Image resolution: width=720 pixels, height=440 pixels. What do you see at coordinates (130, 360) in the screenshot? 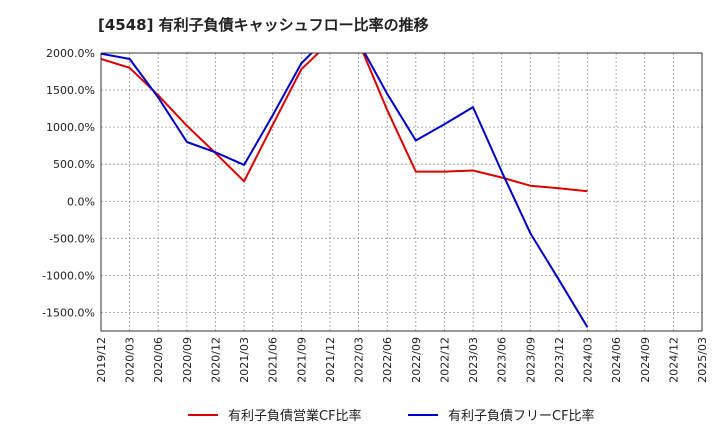
I see `x-tick-label: 2020/03` at bounding box center [130, 360].